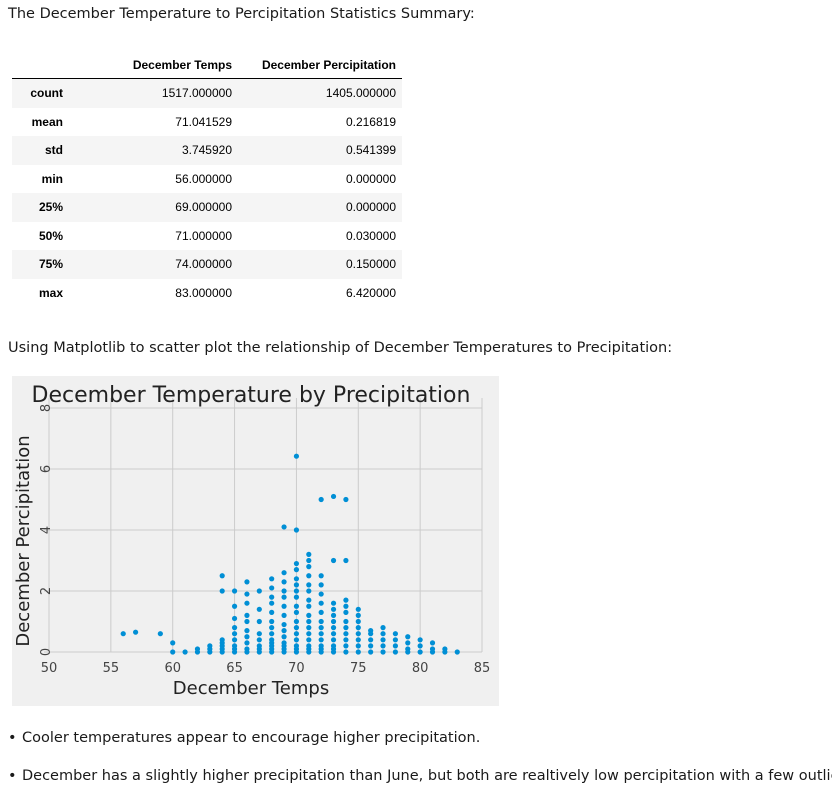 The height and width of the screenshot is (807, 832). I want to click on row-label: 25%, so click(50, 207).